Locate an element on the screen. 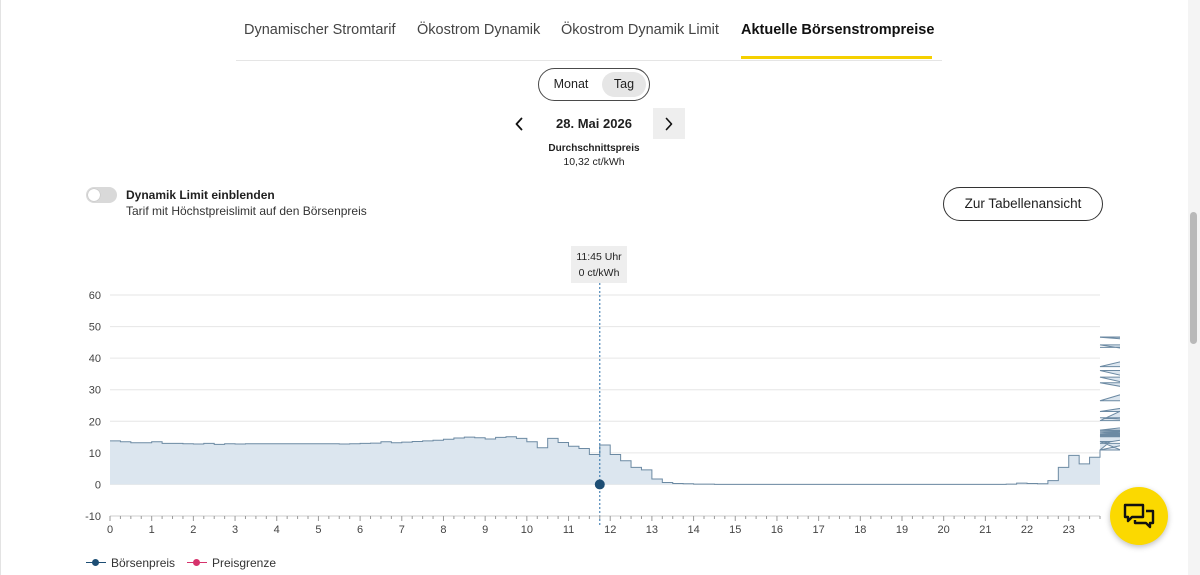  chat-bubbles-icon is located at coordinates (1139, 516).